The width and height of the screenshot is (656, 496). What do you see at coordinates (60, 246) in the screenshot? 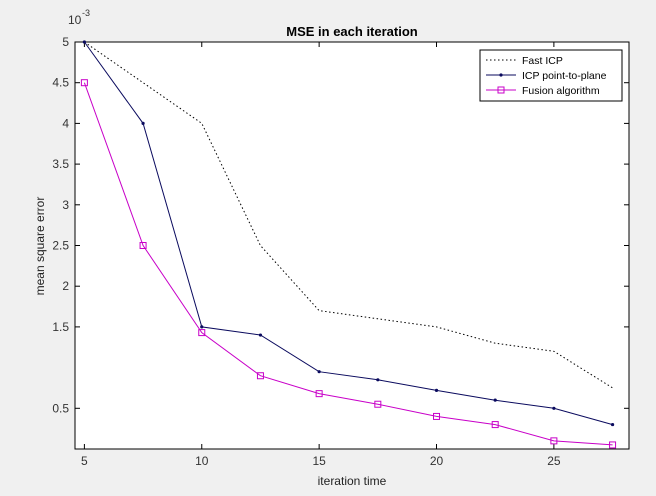
I see `y-tick-label: 2.5` at bounding box center [60, 246].